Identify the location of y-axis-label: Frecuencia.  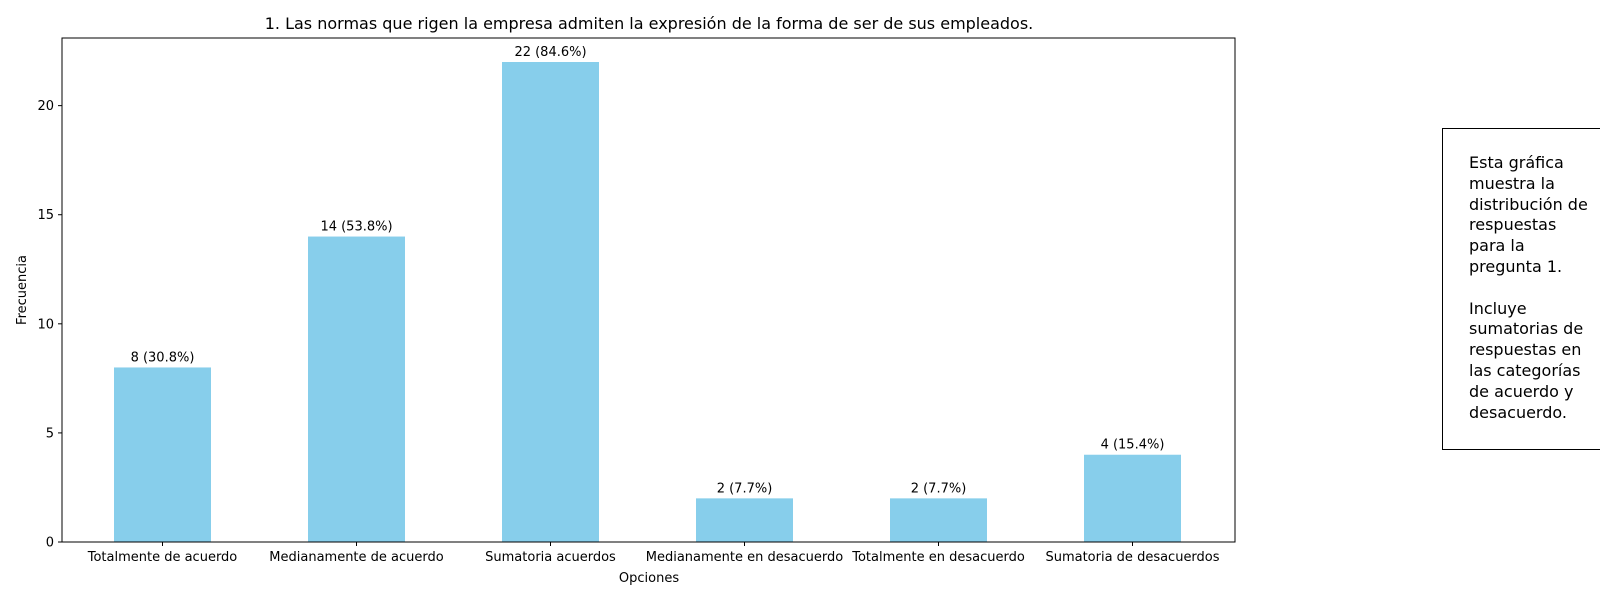
(22, 290).